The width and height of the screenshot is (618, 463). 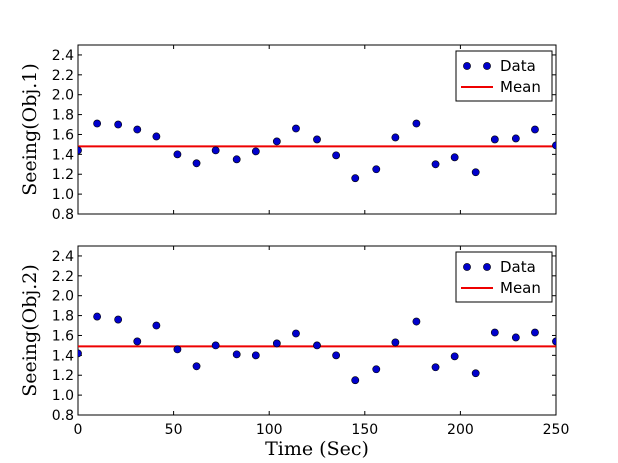 What do you see at coordinates (30, 129) in the screenshot?
I see `y-axis-label: Seeing(Obj.1)` at bounding box center [30, 129].